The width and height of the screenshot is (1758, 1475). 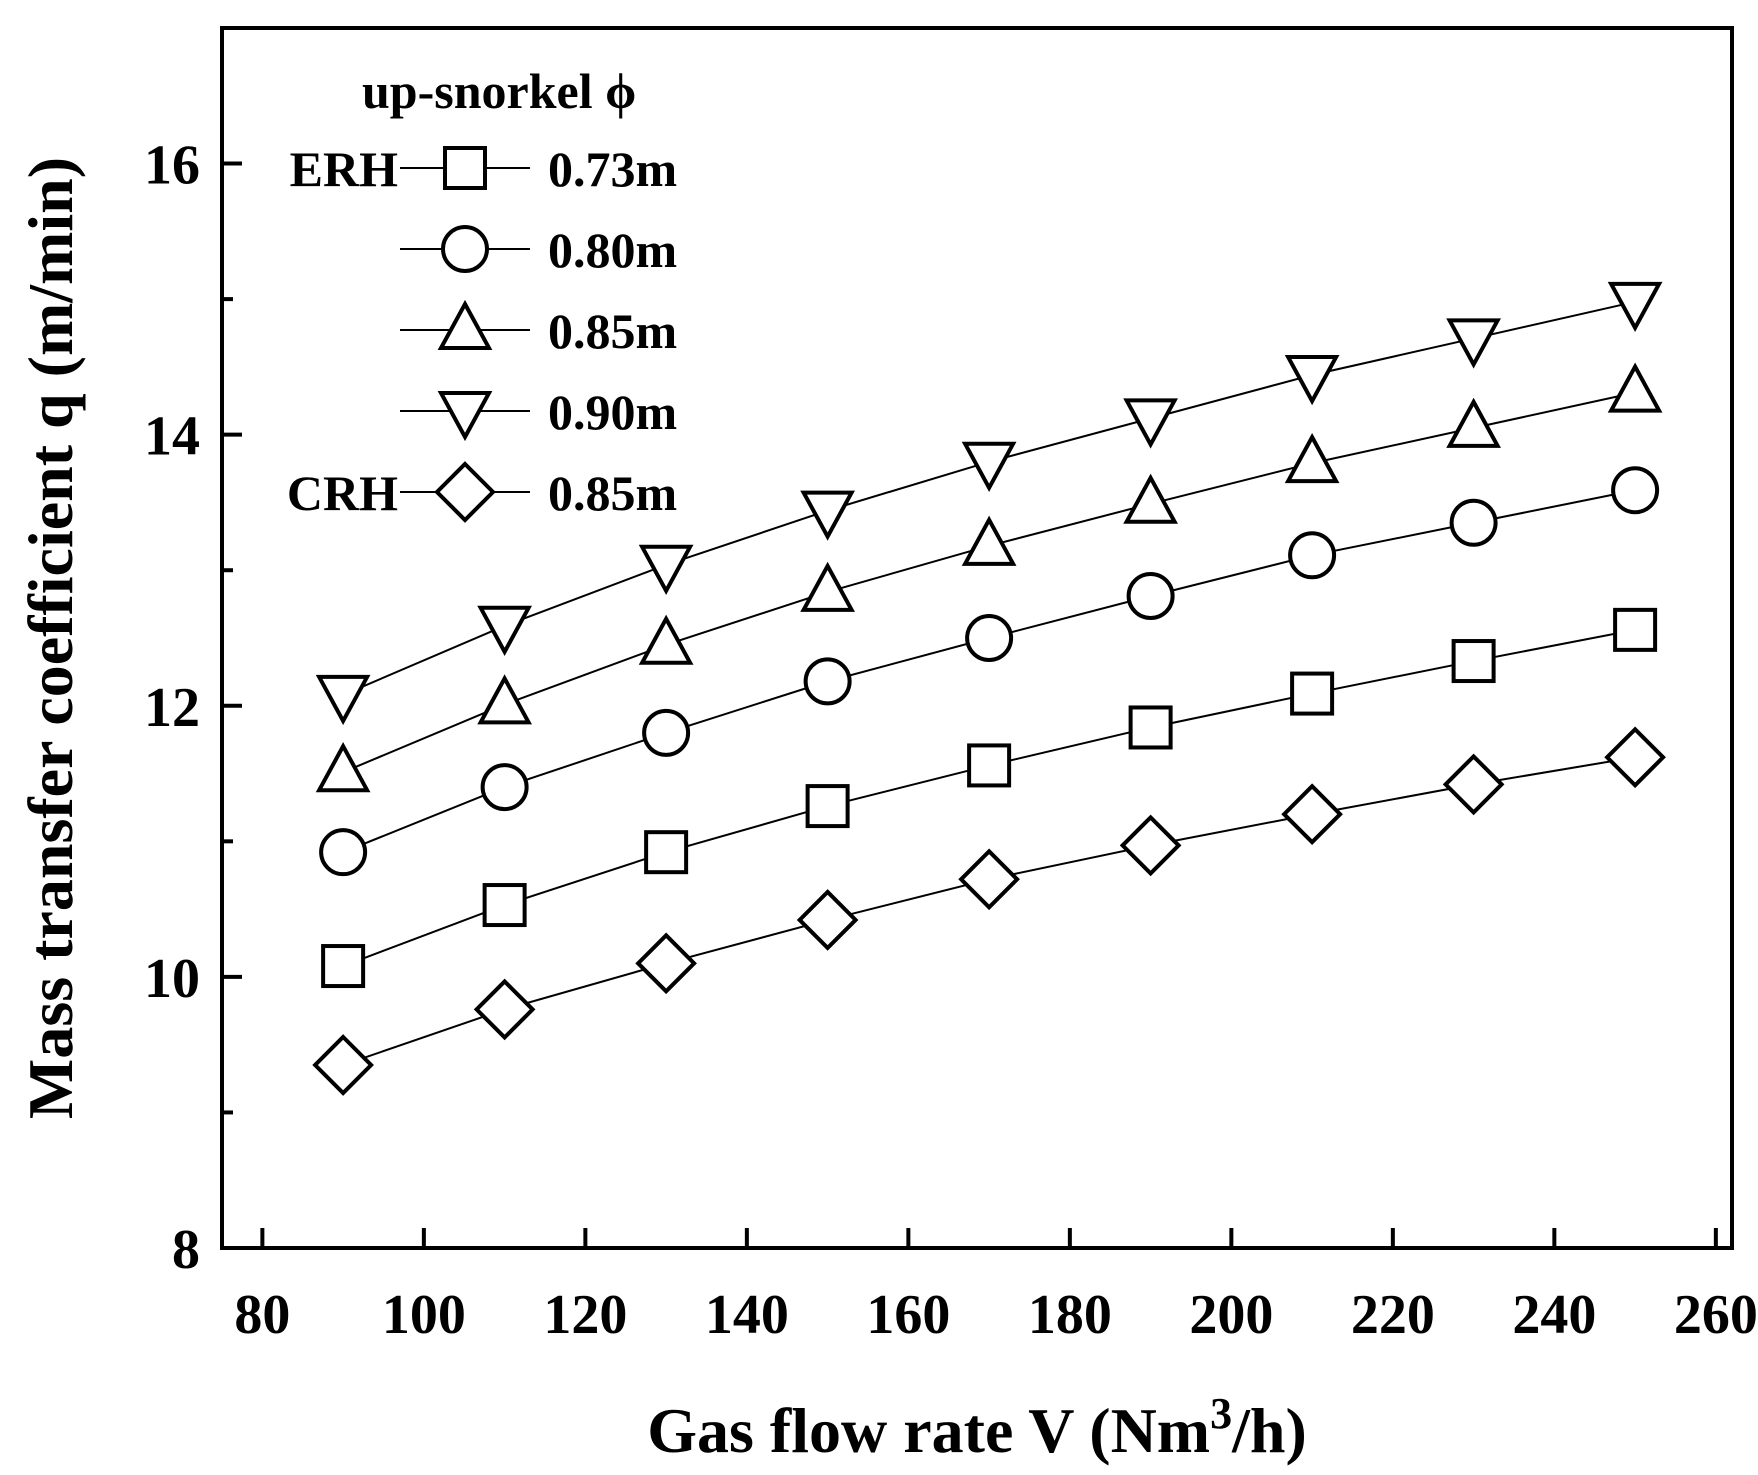 What do you see at coordinates (50, 638) in the screenshot?
I see `y-axis-label: Mass transfer coefficient q (m/min)` at bounding box center [50, 638].